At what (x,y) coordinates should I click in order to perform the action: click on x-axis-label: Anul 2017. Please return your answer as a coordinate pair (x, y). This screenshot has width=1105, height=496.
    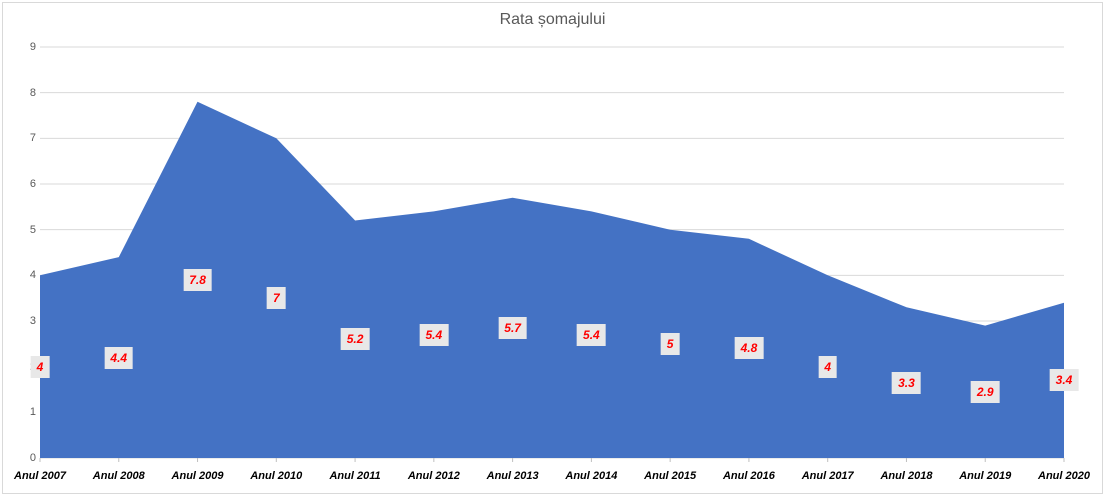
    Looking at the image, I should click on (827, 476).